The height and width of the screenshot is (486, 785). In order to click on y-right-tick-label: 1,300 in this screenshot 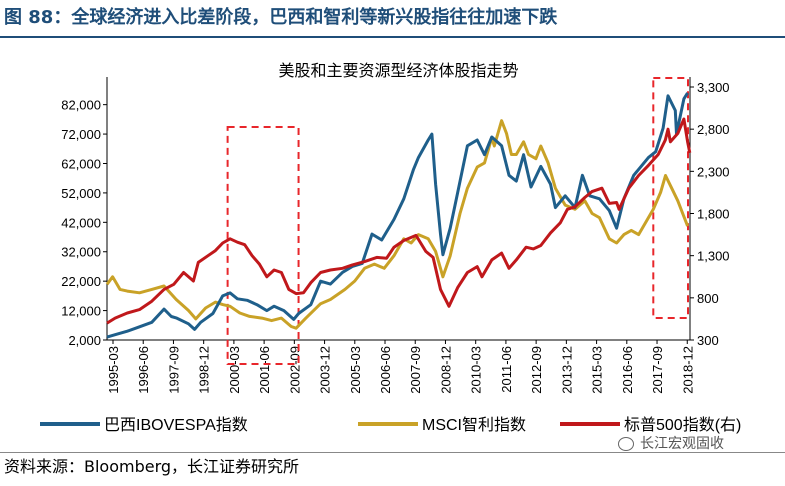, I will do `click(713, 256)`.